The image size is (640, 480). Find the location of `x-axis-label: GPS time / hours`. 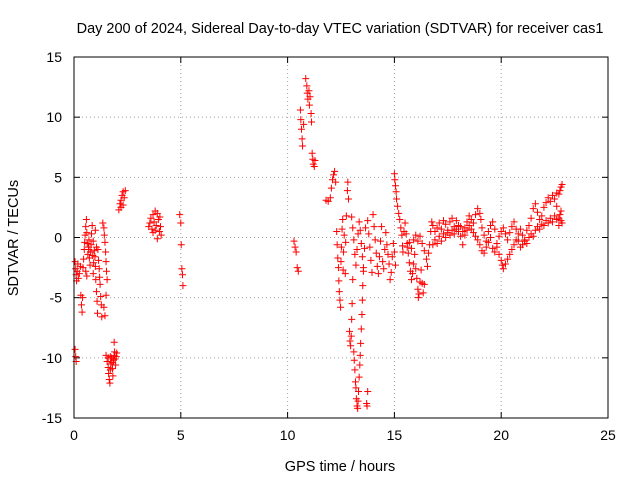

x-axis-label: GPS time / hours is located at coordinates (340, 467).